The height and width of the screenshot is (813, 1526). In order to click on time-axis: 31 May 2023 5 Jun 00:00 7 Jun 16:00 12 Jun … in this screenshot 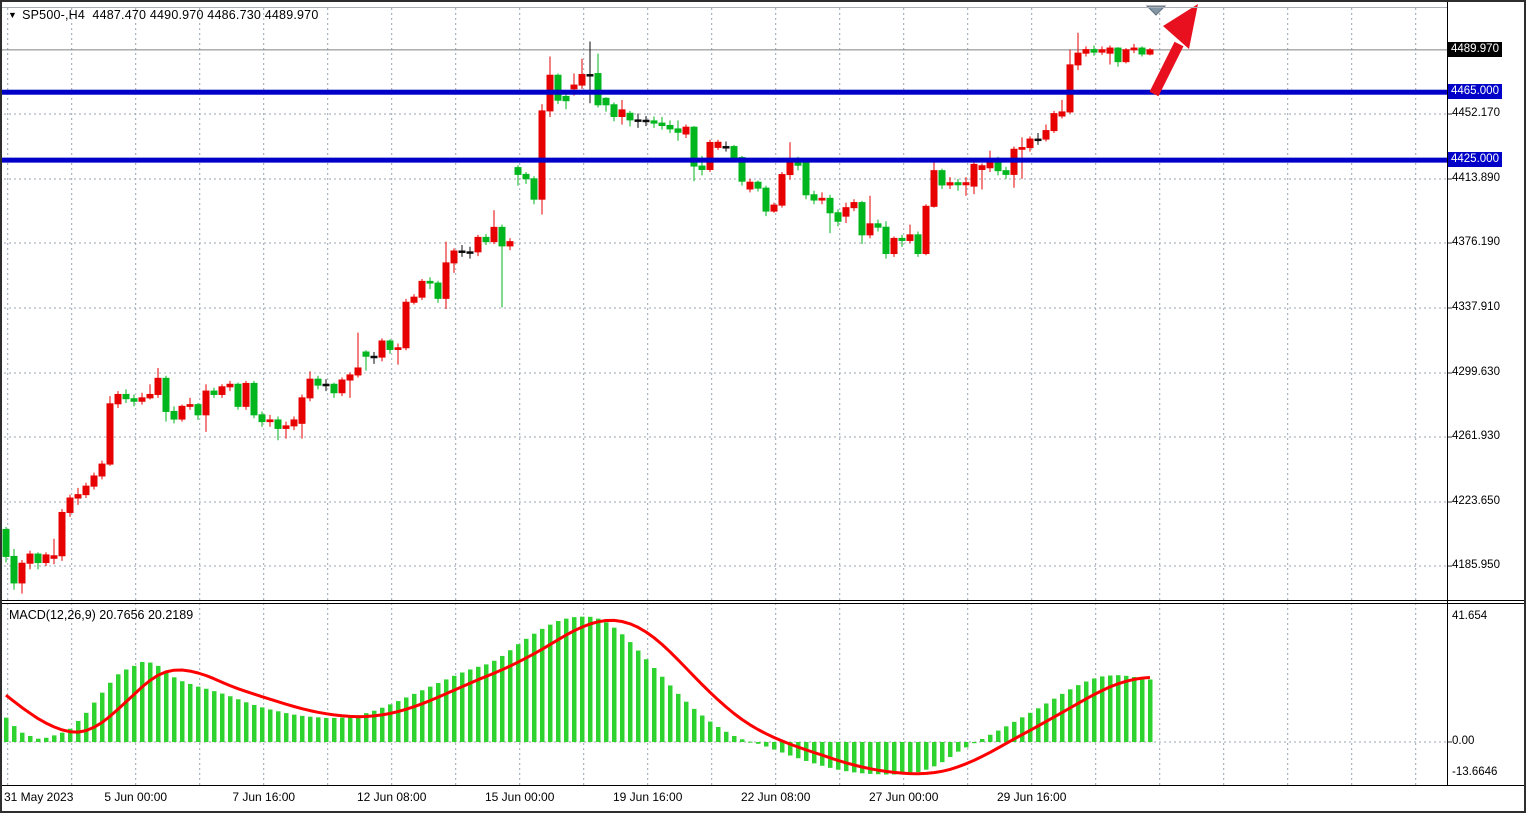, I will do `click(763, 798)`.